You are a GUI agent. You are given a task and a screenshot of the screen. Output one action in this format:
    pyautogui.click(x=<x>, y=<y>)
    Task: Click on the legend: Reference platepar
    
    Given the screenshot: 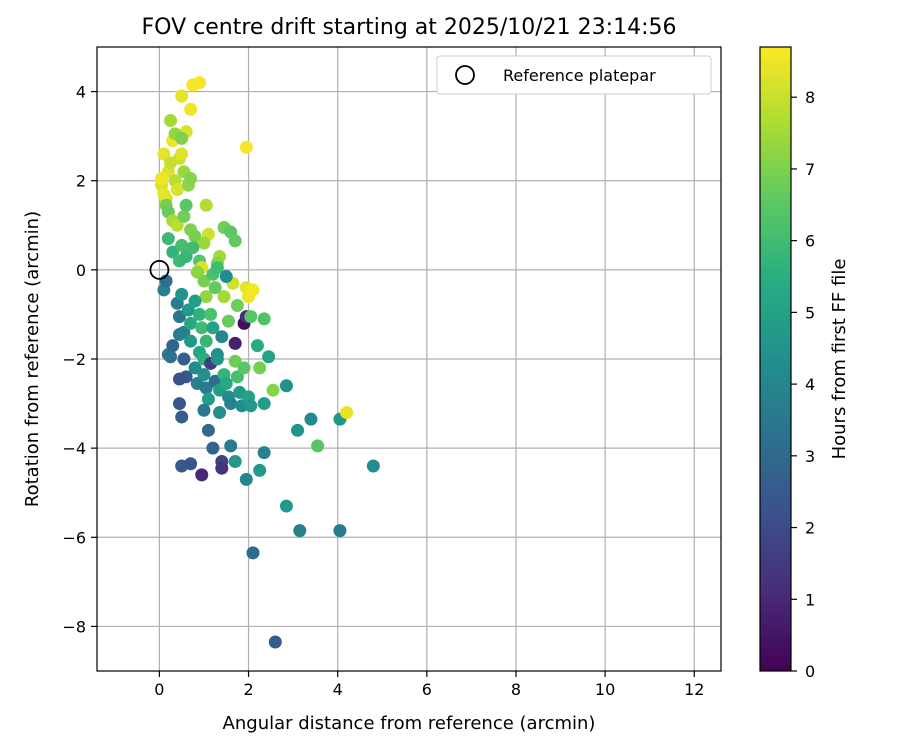 What is the action you would take?
    pyautogui.click(x=574, y=75)
    